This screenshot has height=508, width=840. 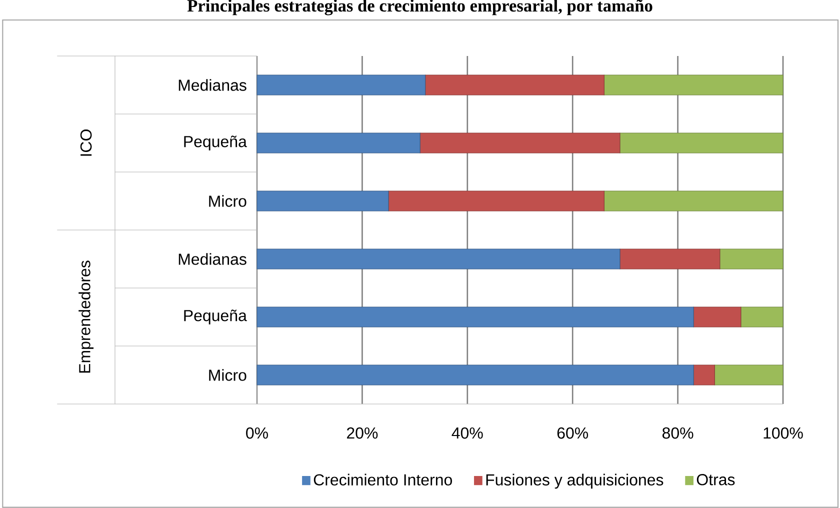 What do you see at coordinates (575, 481) in the screenshot?
I see `legend-label: Fusiones y adquisiciones` at bounding box center [575, 481].